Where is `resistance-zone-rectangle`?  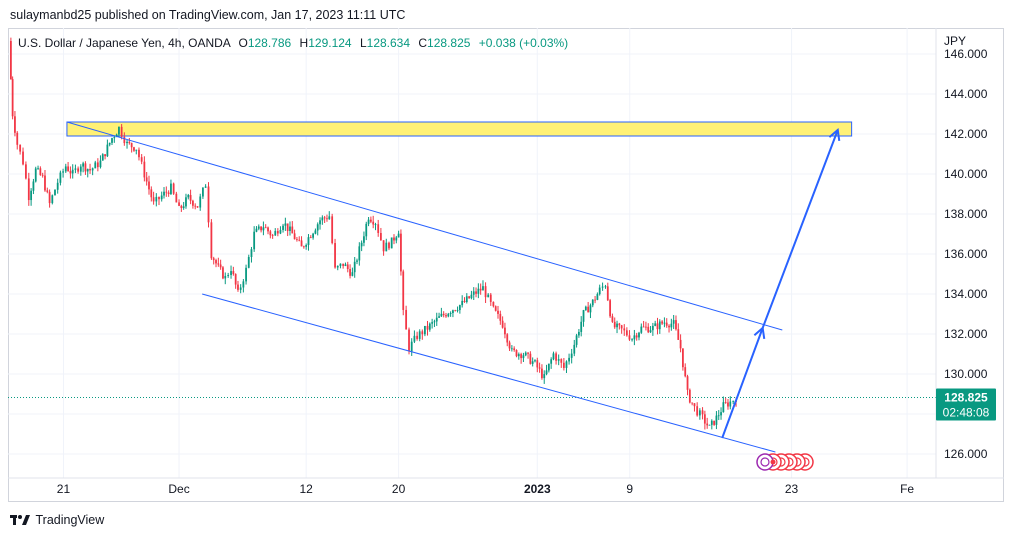
resistance-zone-rectangle is located at coordinates (459, 129).